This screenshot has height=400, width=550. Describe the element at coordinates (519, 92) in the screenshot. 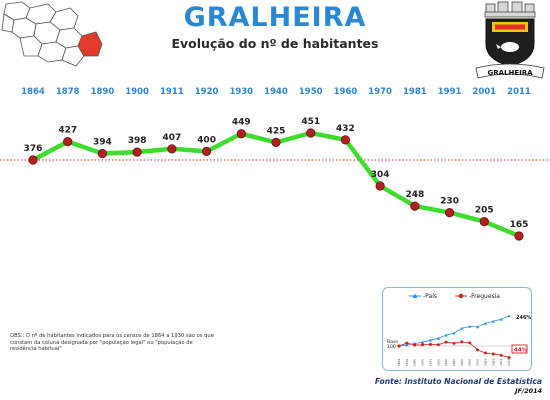

I see `x-tick-label: 2011` at that location.